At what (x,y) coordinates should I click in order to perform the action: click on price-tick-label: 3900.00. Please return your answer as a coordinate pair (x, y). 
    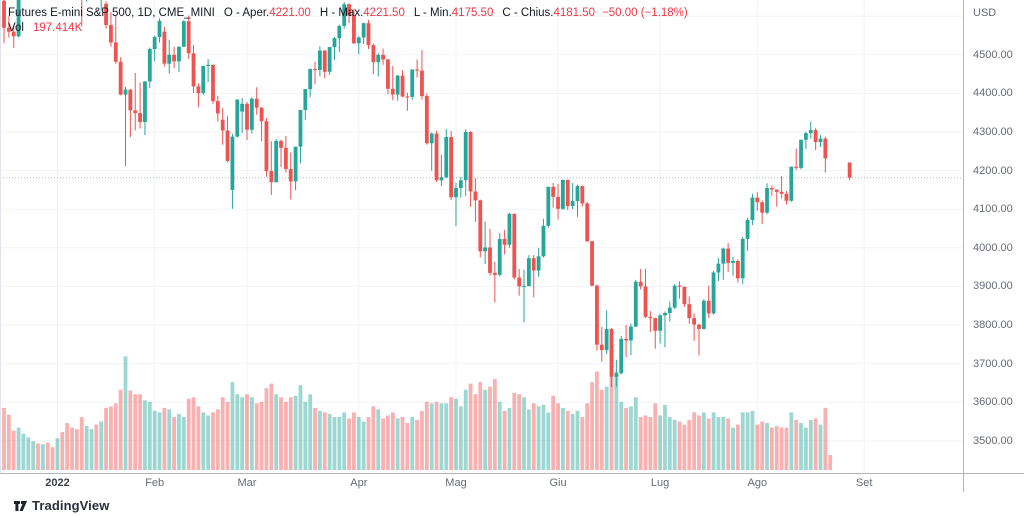
    Looking at the image, I should click on (993, 286).